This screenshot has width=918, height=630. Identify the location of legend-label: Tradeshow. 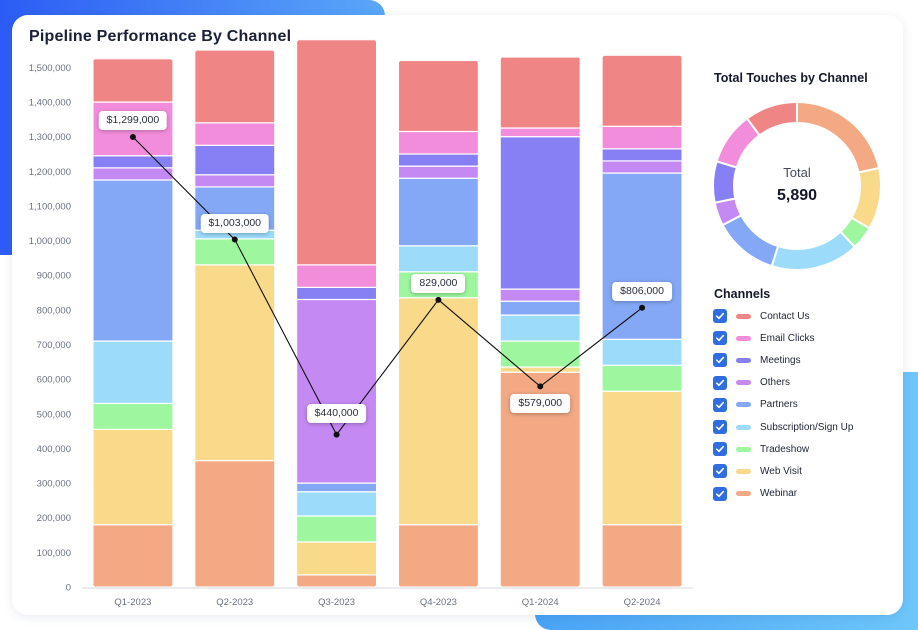
(785, 449).